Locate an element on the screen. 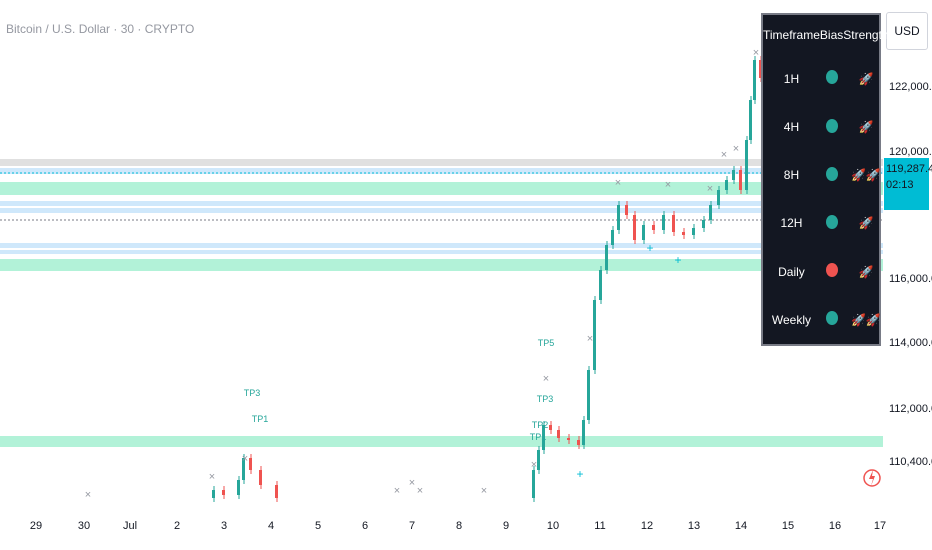 The height and width of the screenshot is (550, 932). take-profit-label: TP5 is located at coordinates (546, 343).